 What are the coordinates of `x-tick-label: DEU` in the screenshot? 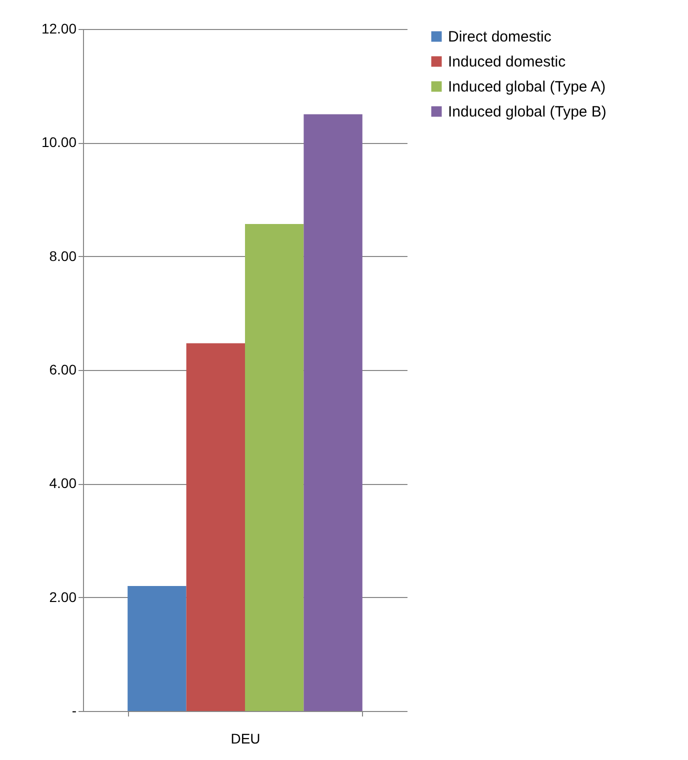 It's located at (245, 738).